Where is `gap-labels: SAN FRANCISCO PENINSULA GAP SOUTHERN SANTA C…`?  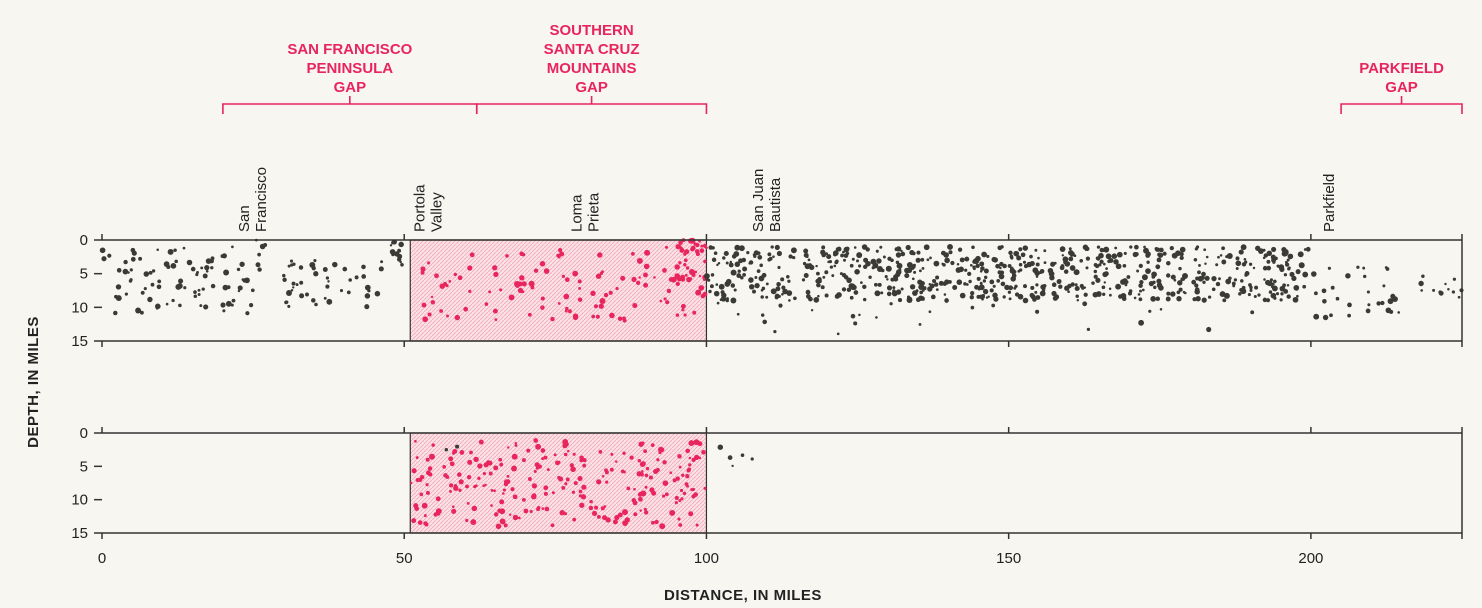
gap-labels: SAN FRANCISCO PENINSULA GAP SOUTHERN SANTA C… is located at coordinates (842, 68).